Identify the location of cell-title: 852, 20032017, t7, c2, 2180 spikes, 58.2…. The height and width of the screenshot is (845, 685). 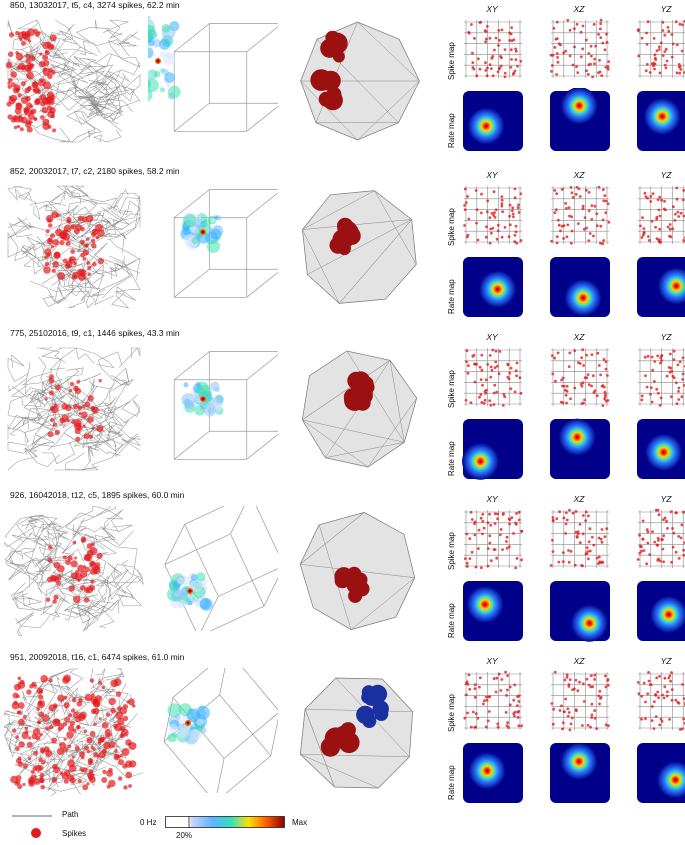
(95, 171).